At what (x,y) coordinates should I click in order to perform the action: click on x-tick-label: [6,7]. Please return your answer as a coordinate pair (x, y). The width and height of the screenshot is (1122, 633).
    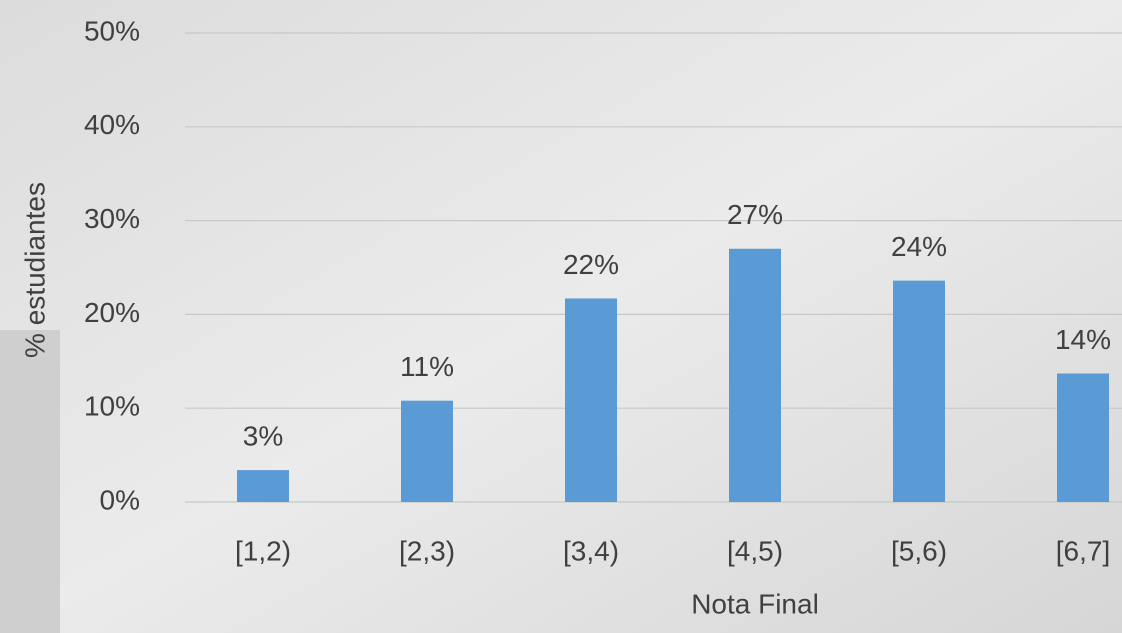
    Looking at the image, I should click on (1083, 550).